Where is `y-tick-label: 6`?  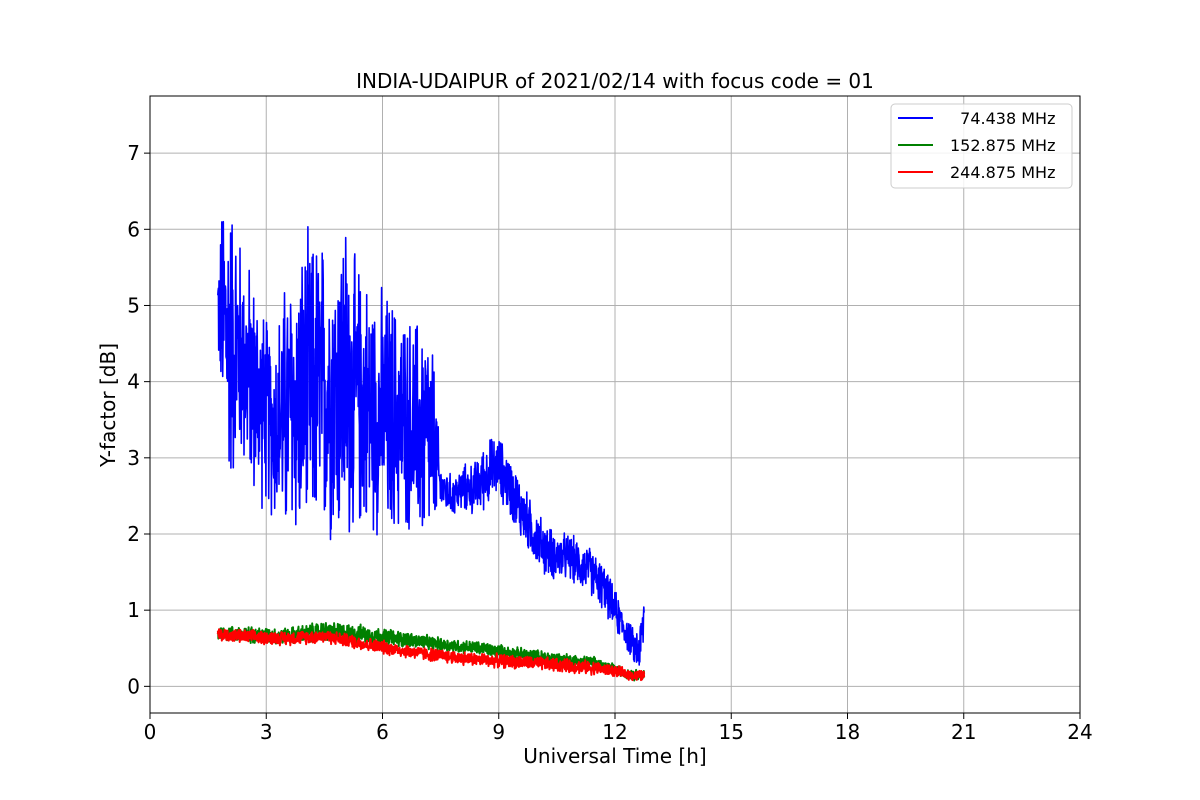
y-tick-label: 6 is located at coordinates (133, 229).